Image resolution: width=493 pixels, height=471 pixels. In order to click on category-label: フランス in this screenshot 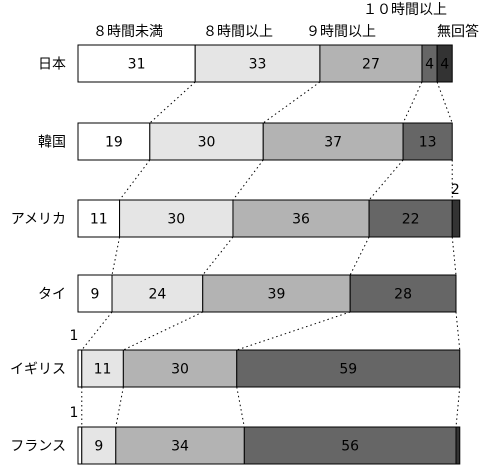, I will do `click(38, 447)`.